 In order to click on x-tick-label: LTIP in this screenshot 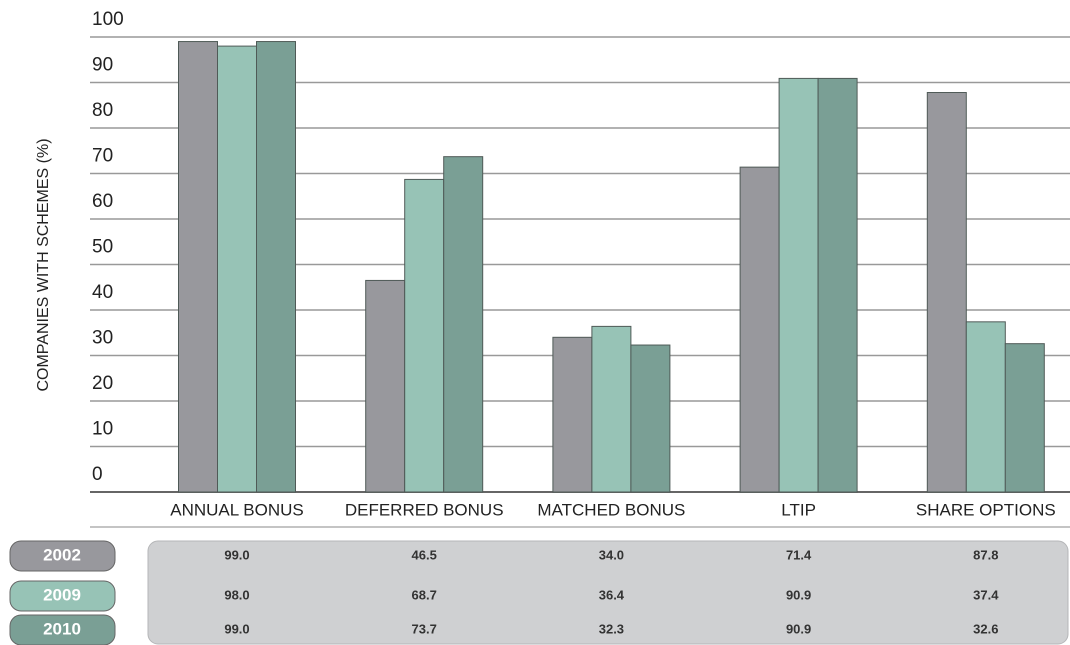, I will do `click(798, 509)`.